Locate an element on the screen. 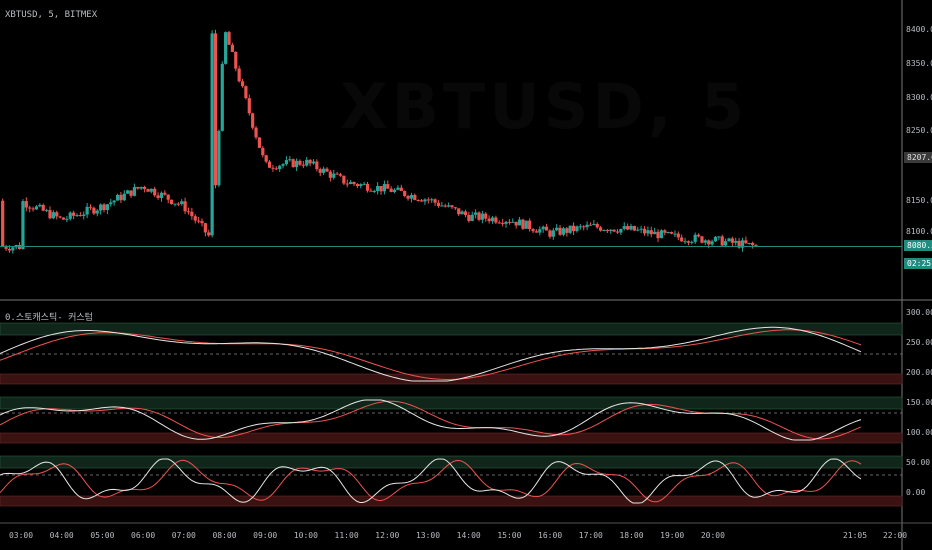  stoch-slow-line is located at coordinates (431, 354).